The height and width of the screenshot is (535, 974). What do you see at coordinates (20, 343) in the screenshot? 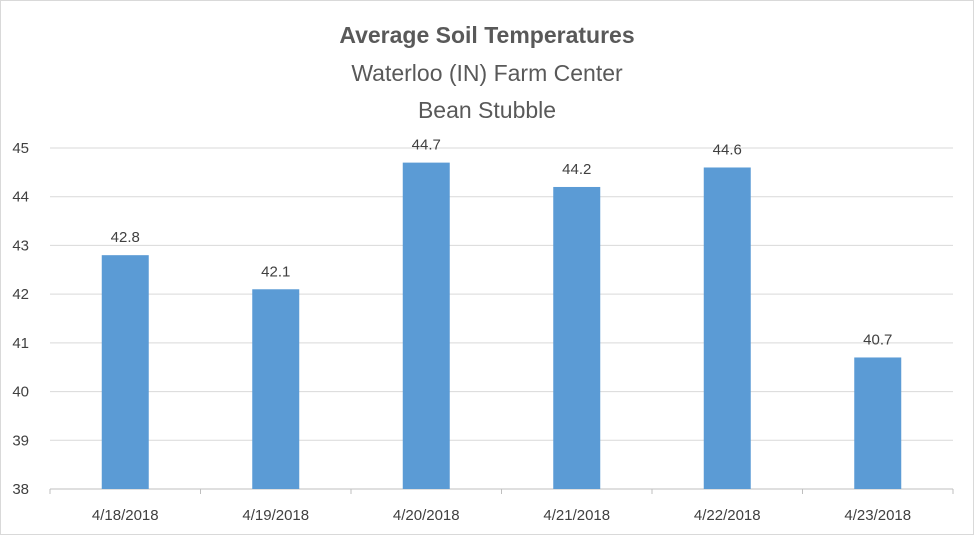
I see `y-tick-label: 41` at bounding box center [20, 343].